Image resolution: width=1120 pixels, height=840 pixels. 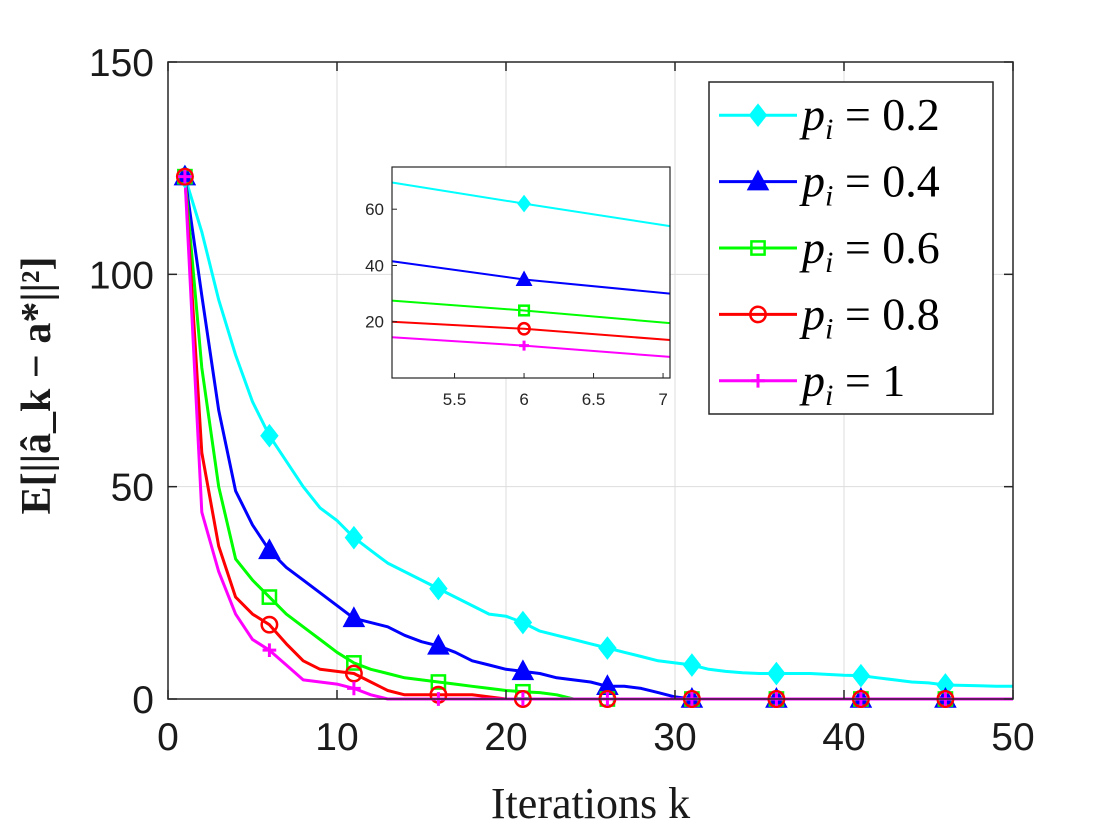 What do you see at coordinates (843, 737) in the screenshot?
I see `x-tick-label: 40` at bounding box center [843, 737].